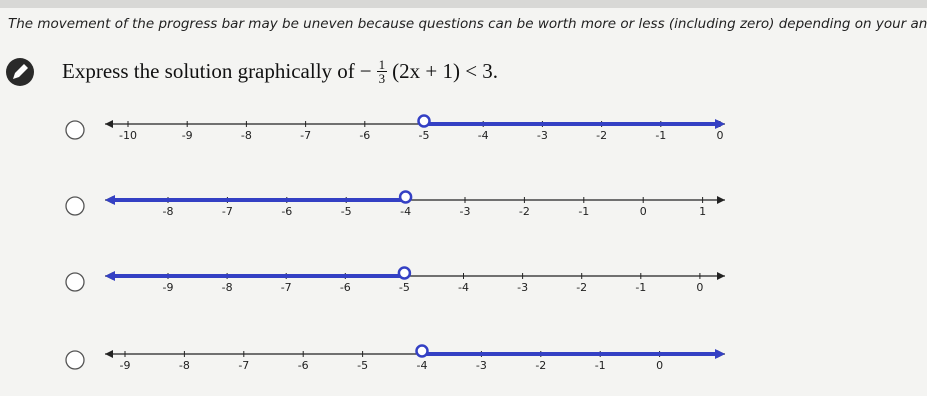  I want to click on prompt: Express the solution graphically of, so click(208, 71).